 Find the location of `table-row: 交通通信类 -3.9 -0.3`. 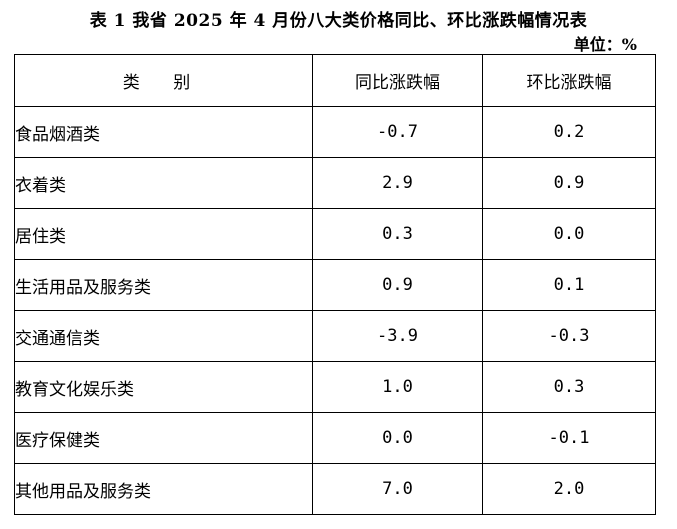

table-row: 交通通信类 -3.9 -0.3 is located at coordinates (335, 336).